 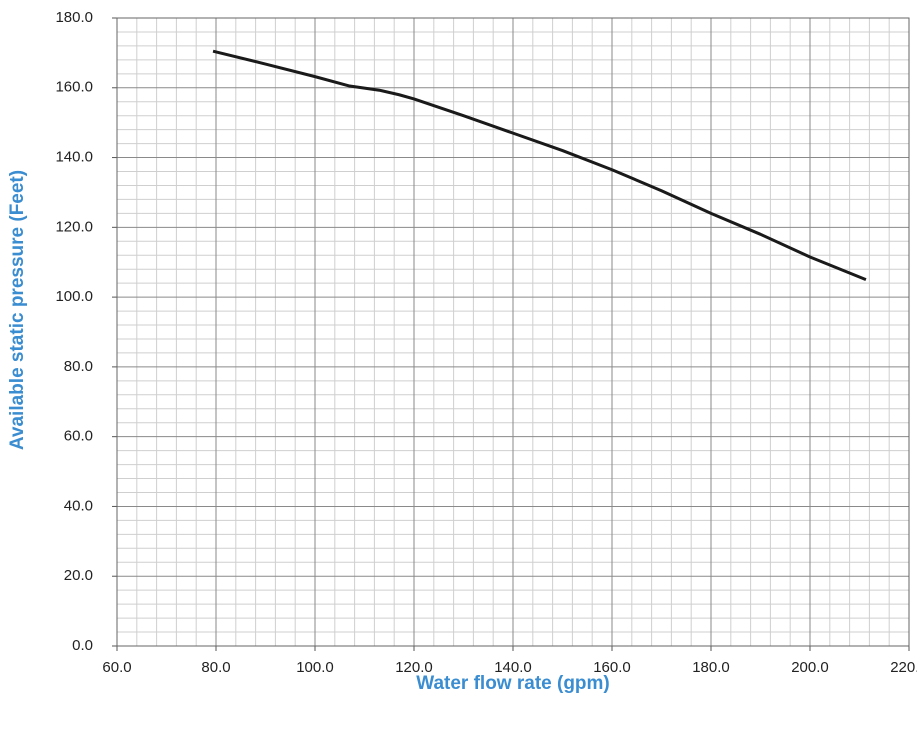 I want to click on y-tick-label: 140.0, so click(x=74, y=157).